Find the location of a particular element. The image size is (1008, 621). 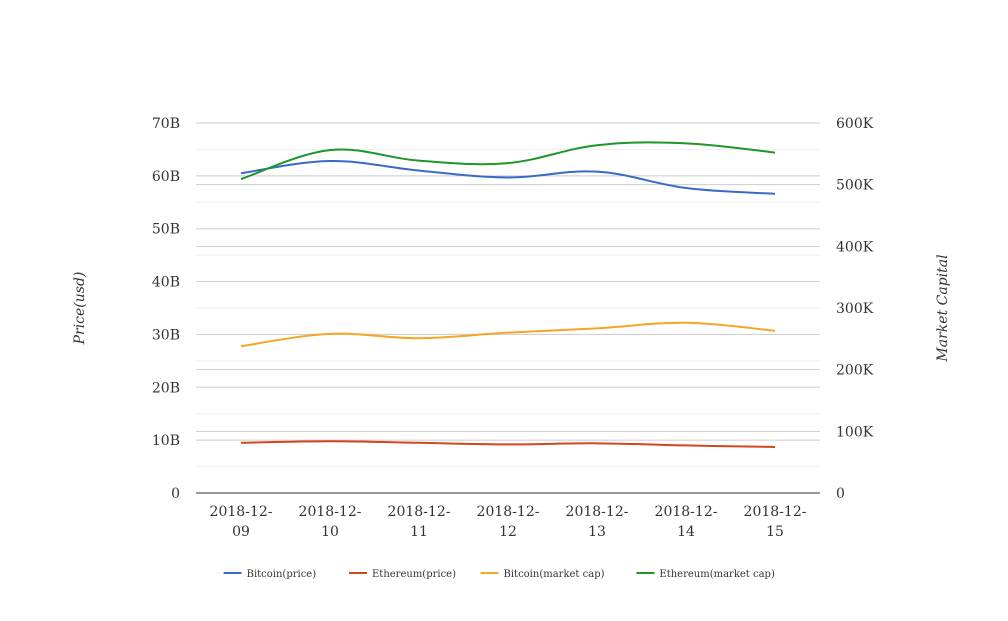

left-tick-label: 0 is located at coordinates (175, 494).